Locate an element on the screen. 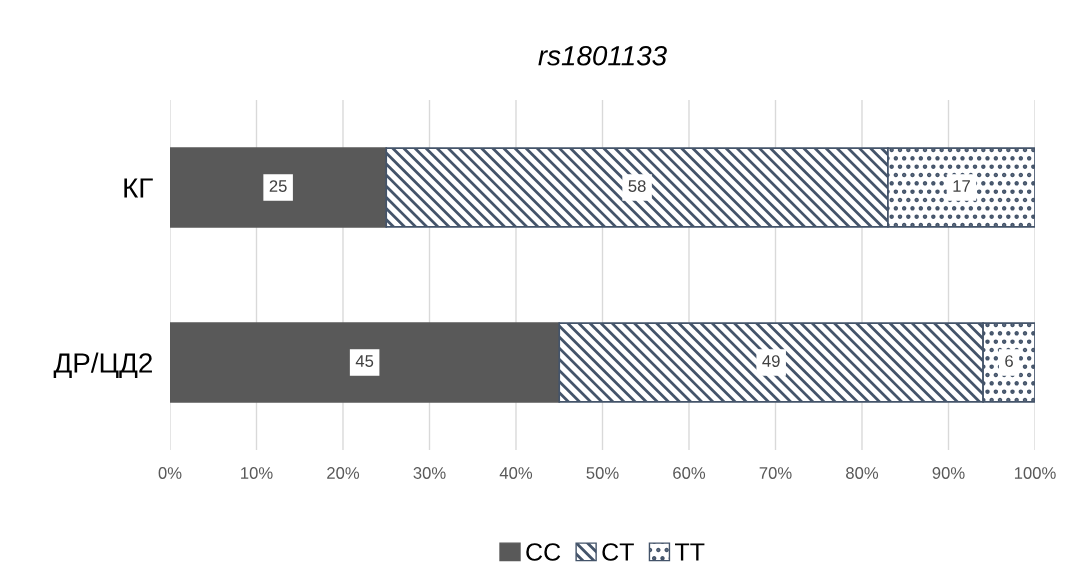  x-tick-label: 90% is located at coordinates (948, 473).